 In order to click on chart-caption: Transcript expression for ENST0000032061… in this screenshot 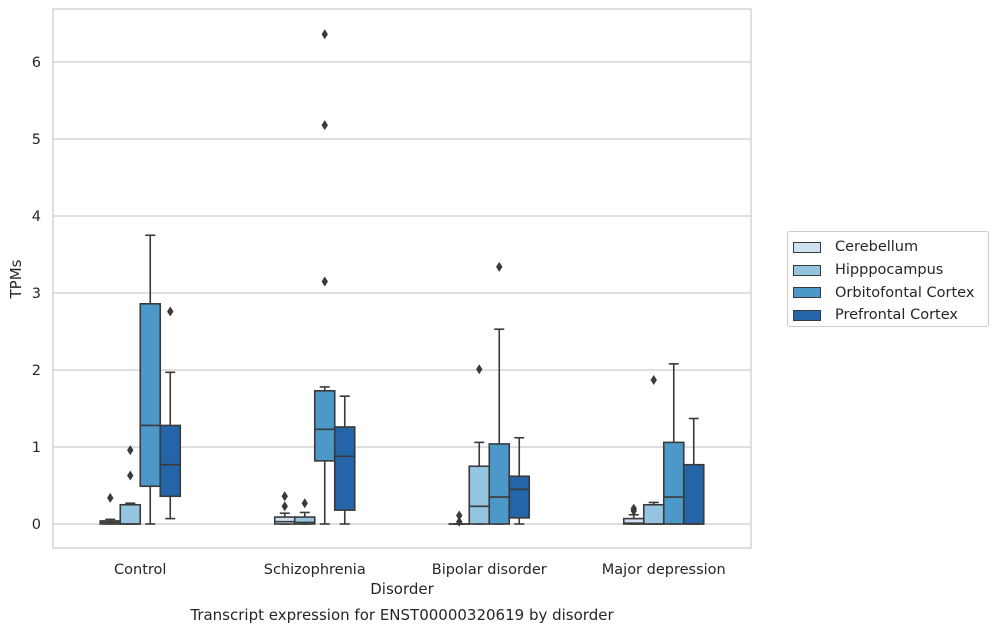, I will do `click(402, 615)`.